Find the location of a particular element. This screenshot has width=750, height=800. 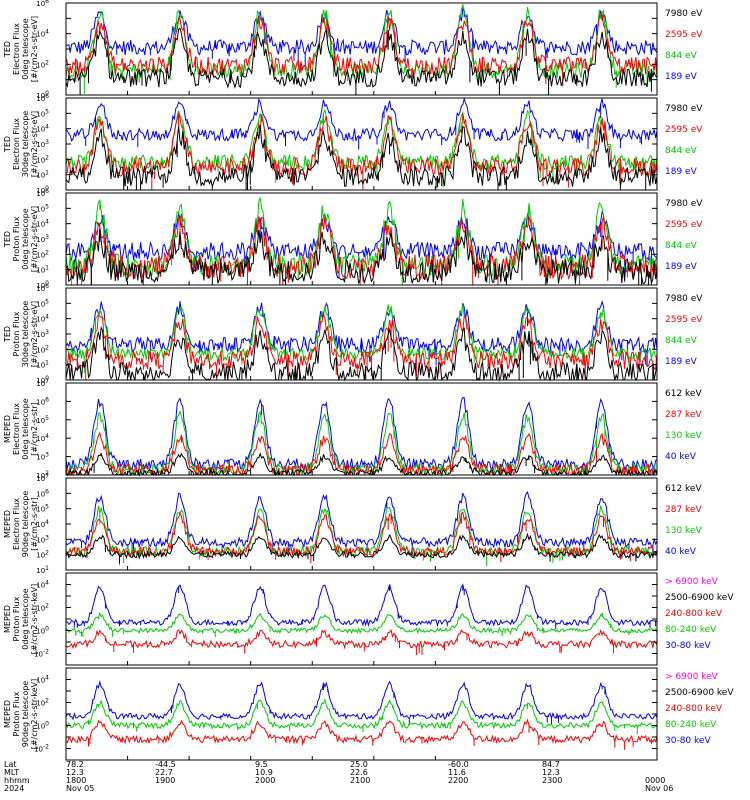

orbit-time-value: 2200 is located at coordinates (458, 780).